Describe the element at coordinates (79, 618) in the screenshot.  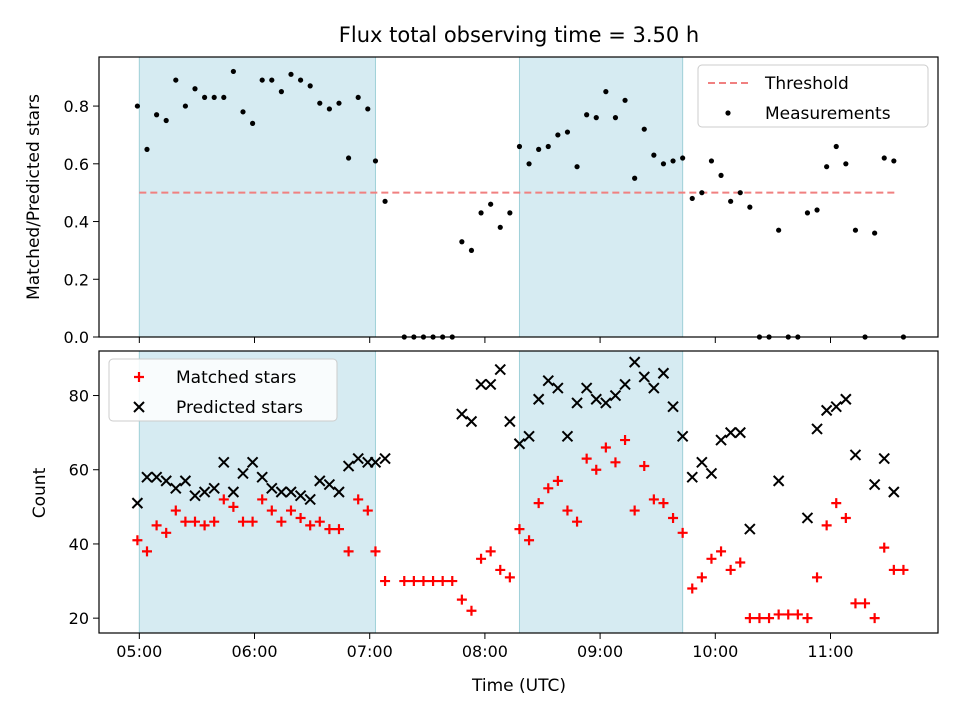
I see `y-tick-label: 20` at that location.